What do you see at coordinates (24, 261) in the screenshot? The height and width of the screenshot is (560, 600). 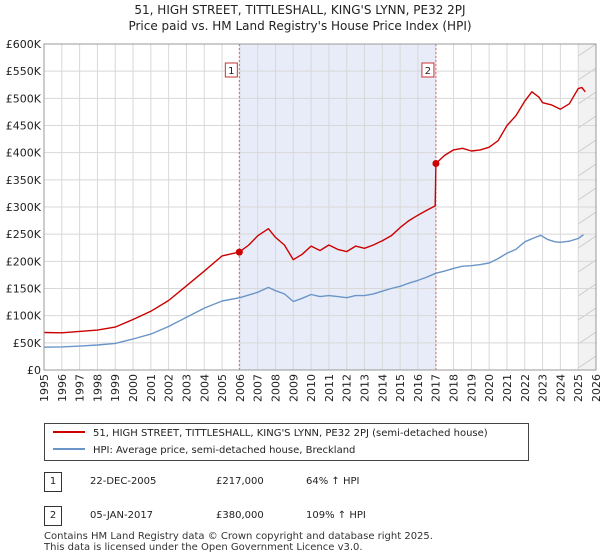 I see `y-tick-label: £200K` at bounding box center [24, 261].